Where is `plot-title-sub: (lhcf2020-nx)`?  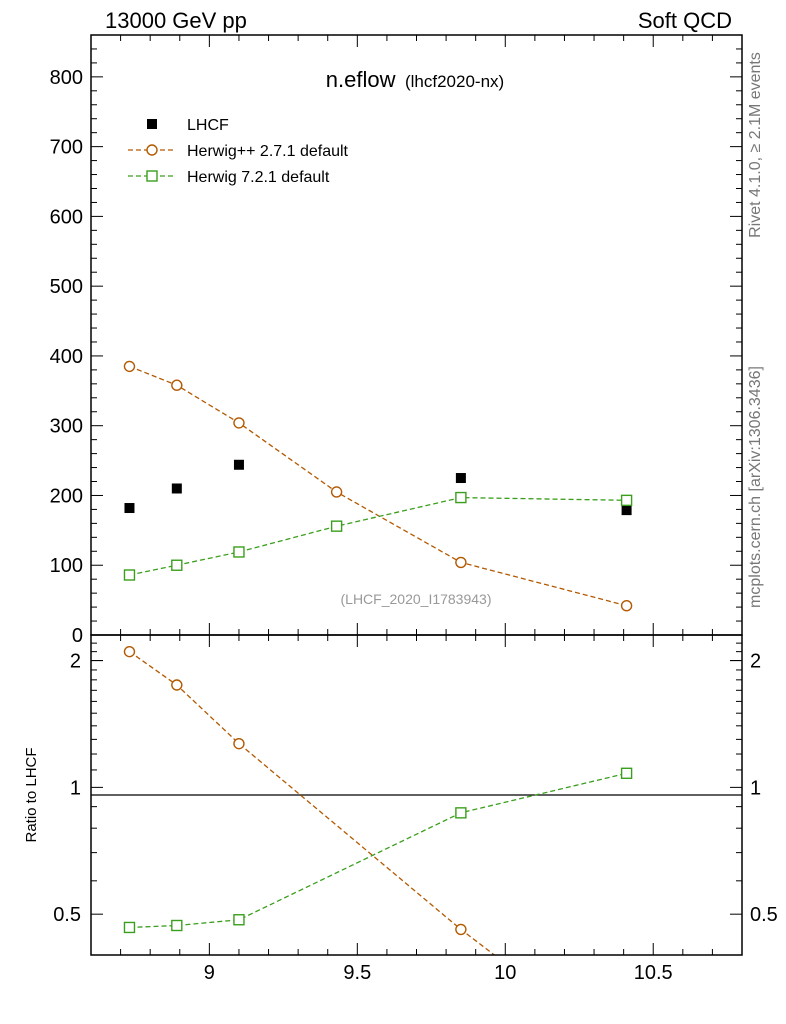
plot-title-sub: (lhcf2020-nx) is located at coordinates (454, 81).